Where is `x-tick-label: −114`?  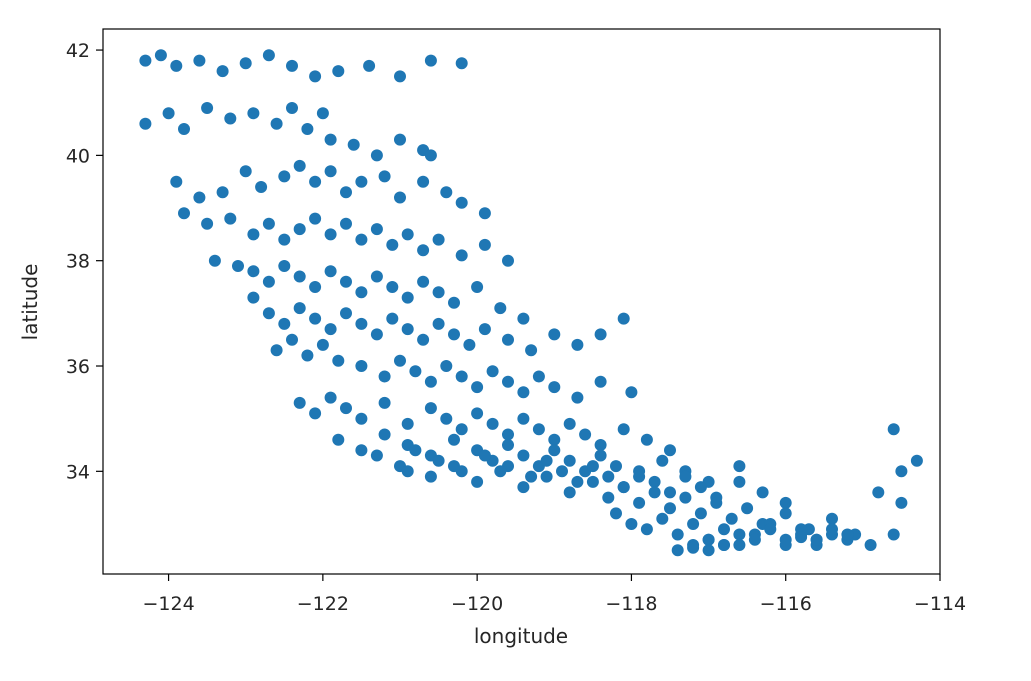 x-tick-label: −114 is located at coordinates (940, 604).